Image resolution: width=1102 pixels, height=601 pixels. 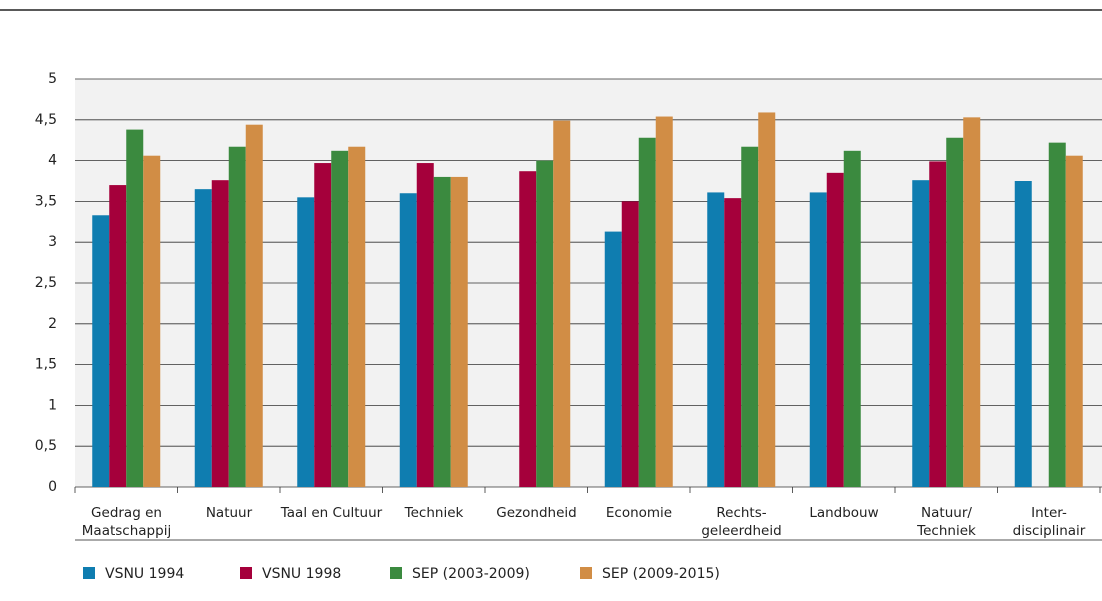 I want to click on x-tick-label: Inter- disciplinair, so click(x=1049, y=522).